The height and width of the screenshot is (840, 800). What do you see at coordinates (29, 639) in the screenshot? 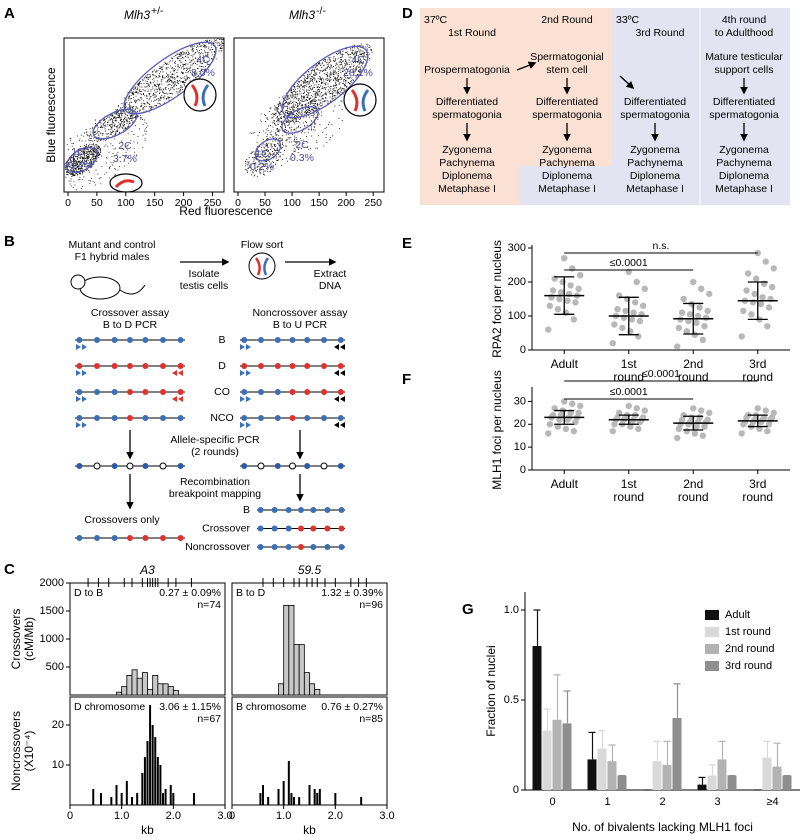
I see `y-axis-label: (cM/Mb)` at bounding box center [29, 639].